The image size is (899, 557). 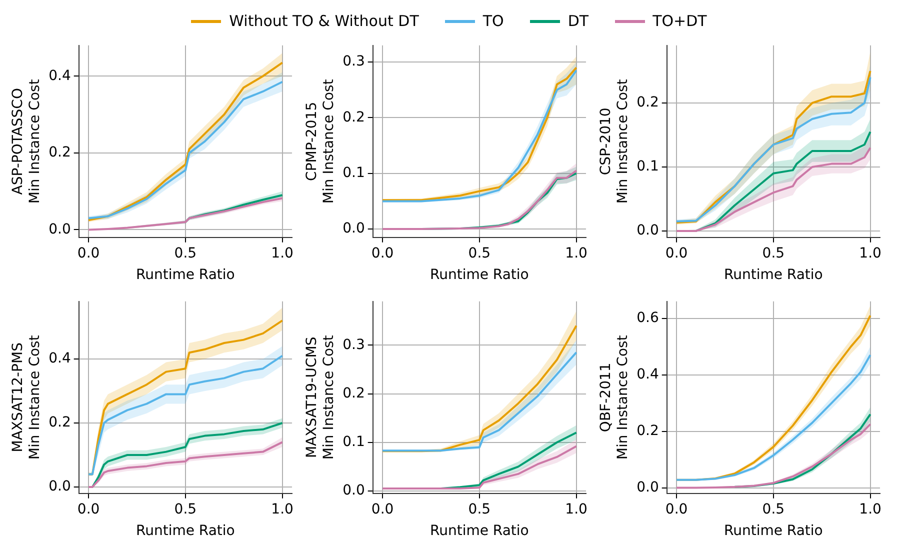 I want to click on legend-label: TO+DT, so click(x=679, y=21).